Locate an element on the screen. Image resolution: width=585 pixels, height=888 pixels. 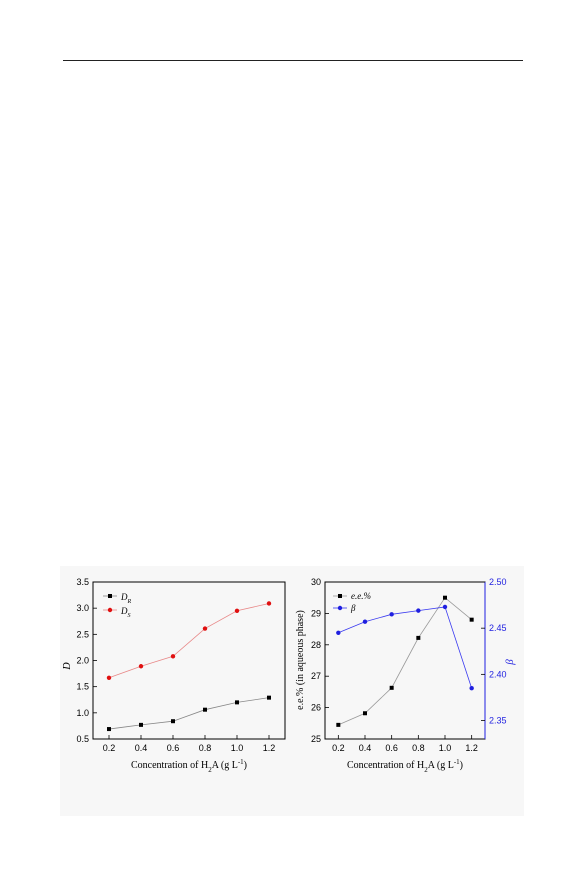
right-legend: e.e.% β is located at coordinates (352, 602).